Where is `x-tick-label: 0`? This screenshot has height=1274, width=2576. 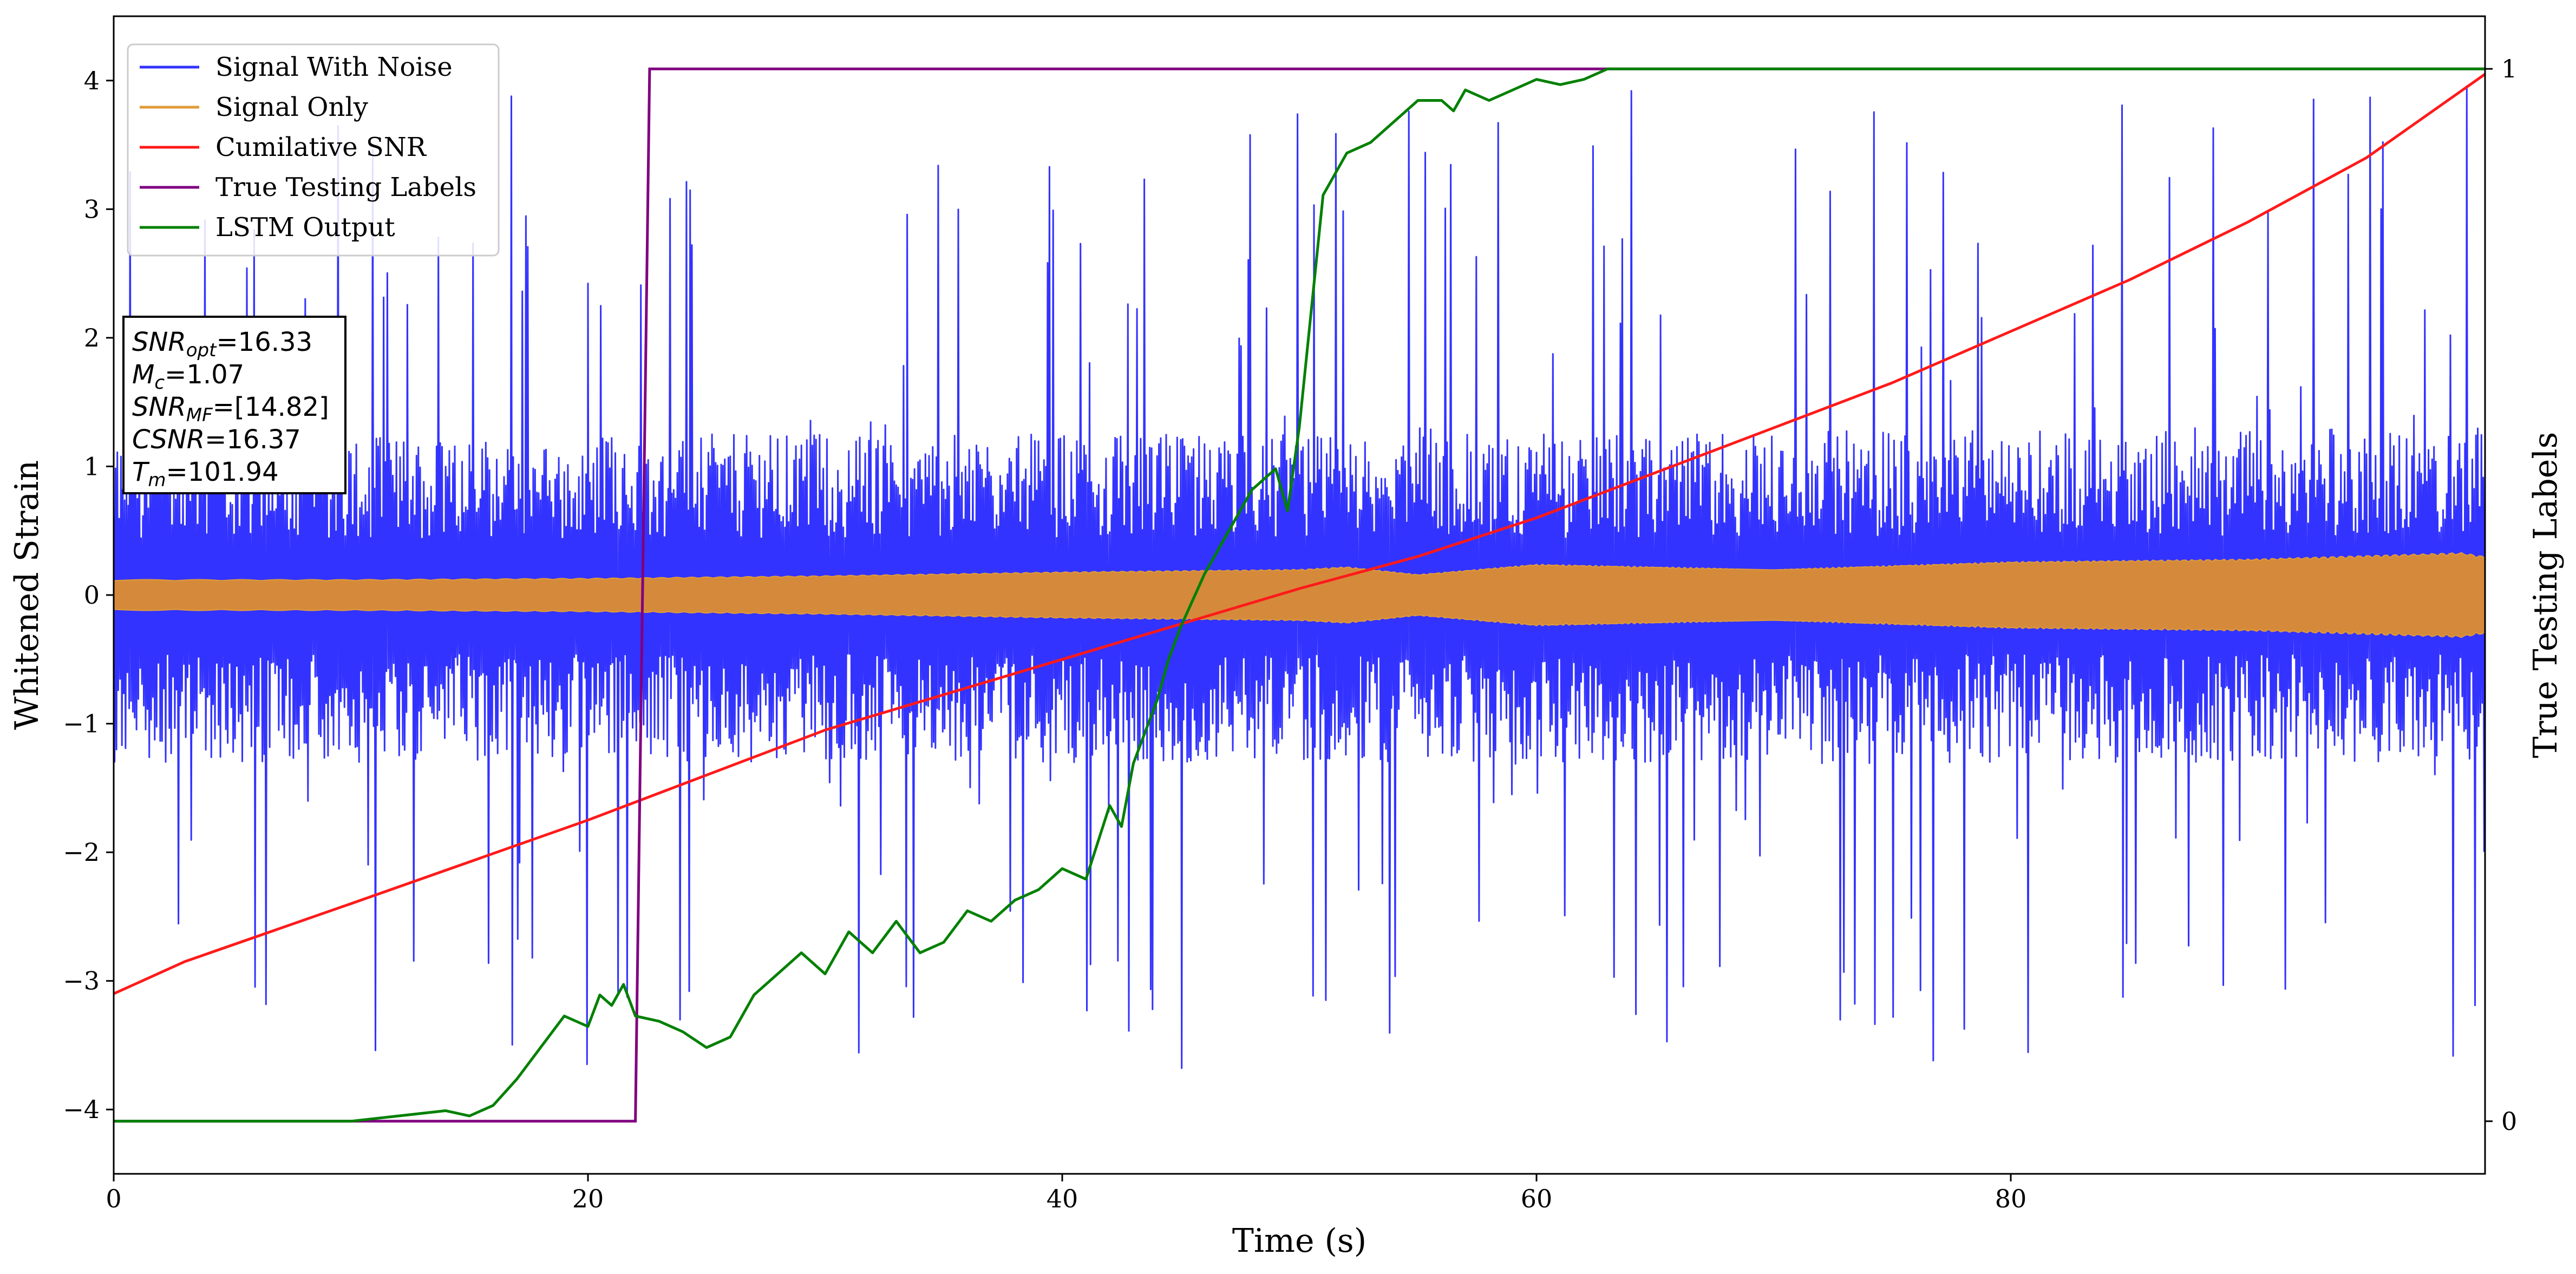
x-tick-label: 0 is located at coordinates (113, 1198).